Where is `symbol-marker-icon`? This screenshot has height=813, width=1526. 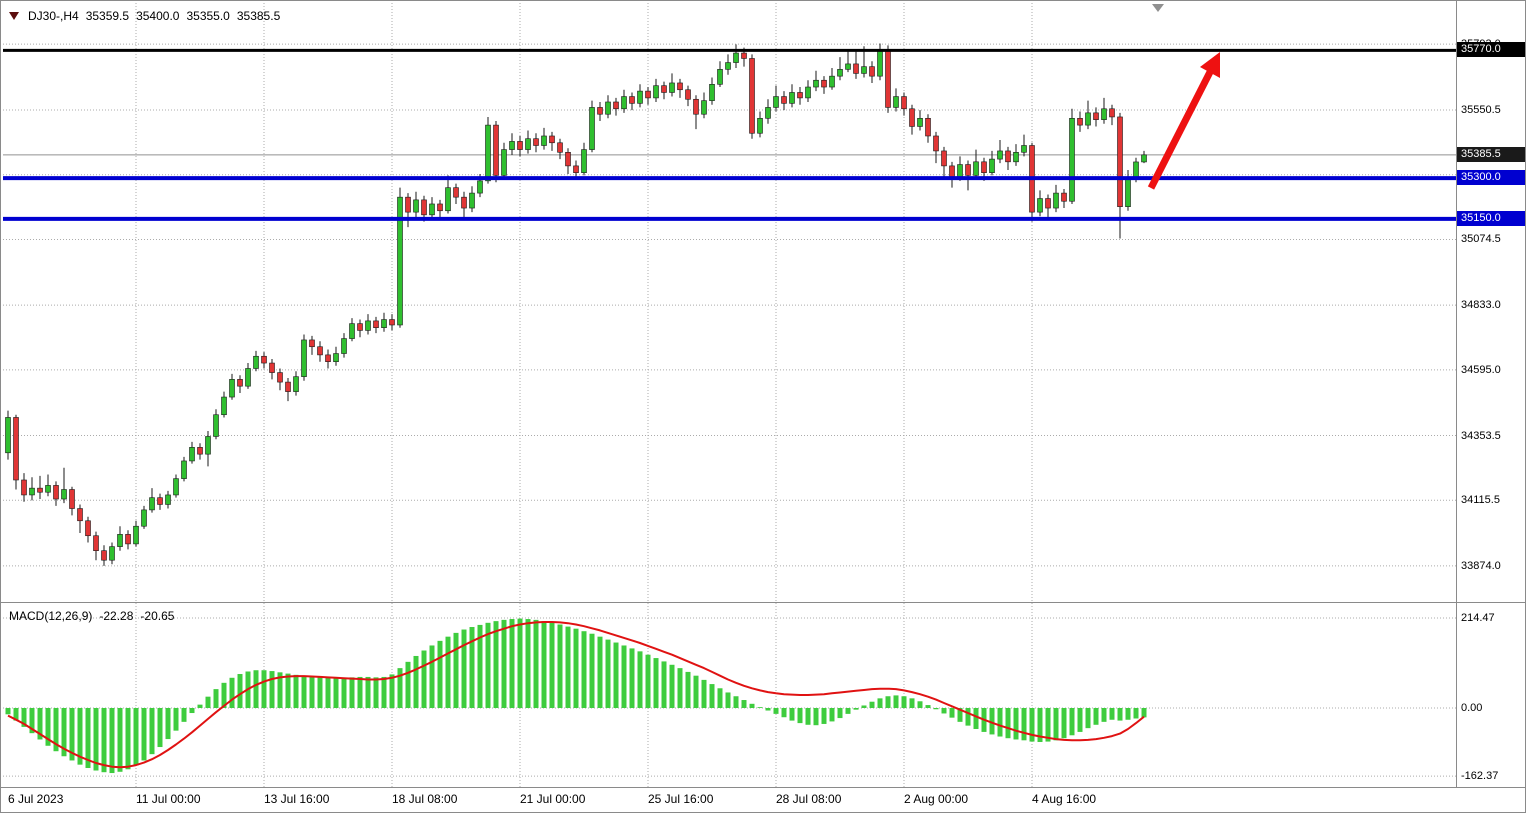 symbol-marker-icon is located at coordinates (14, 16).